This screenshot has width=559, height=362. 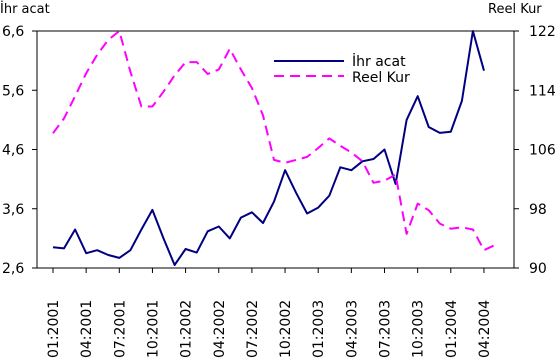 What do you see at coordinates (542, 32) in the screenshot?
I see `right-tick-label: 122` at bounding box center [542, 32].